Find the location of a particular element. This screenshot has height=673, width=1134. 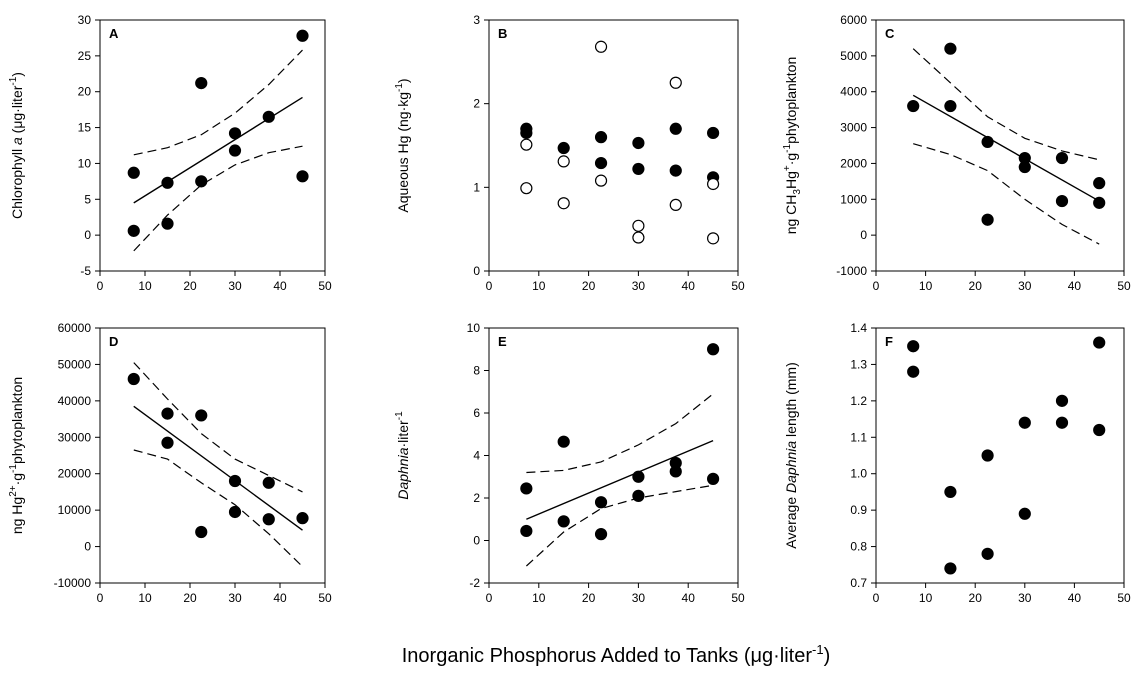

y-tick-label: 10 is located at coordinates (474, 328).